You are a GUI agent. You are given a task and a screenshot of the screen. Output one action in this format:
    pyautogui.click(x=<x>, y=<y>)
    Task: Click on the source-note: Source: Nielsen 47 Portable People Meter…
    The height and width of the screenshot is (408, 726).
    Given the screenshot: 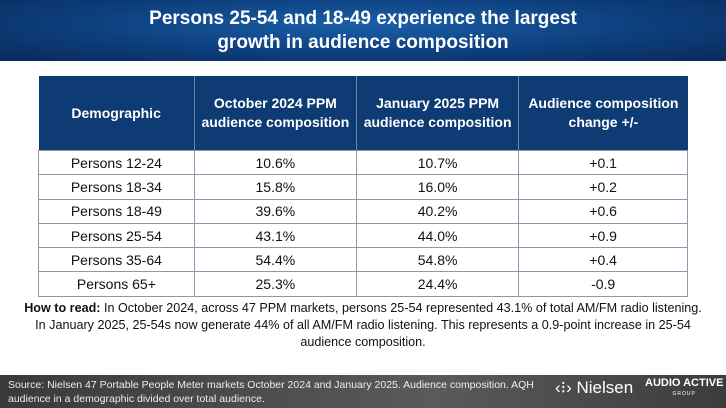 What is the action you would take?
    pyautogui.click(x=271, y=392)
    